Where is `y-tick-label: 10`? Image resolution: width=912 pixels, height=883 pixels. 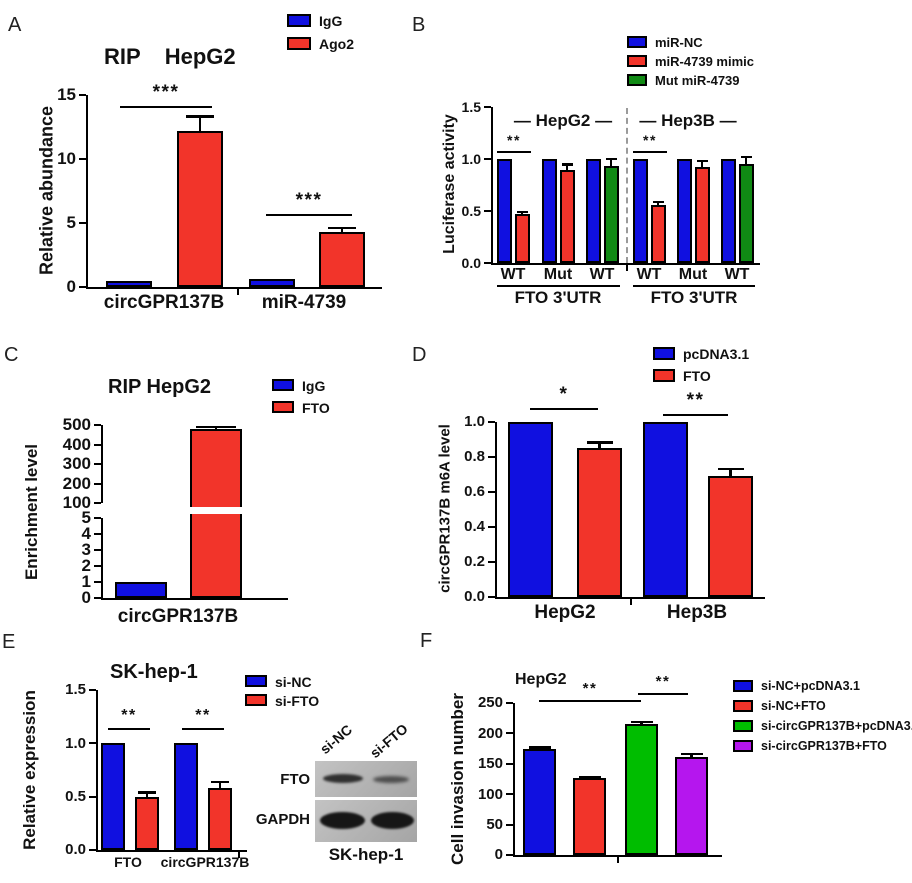
y-tick-label: 10 is located at coordinates (66, 159).